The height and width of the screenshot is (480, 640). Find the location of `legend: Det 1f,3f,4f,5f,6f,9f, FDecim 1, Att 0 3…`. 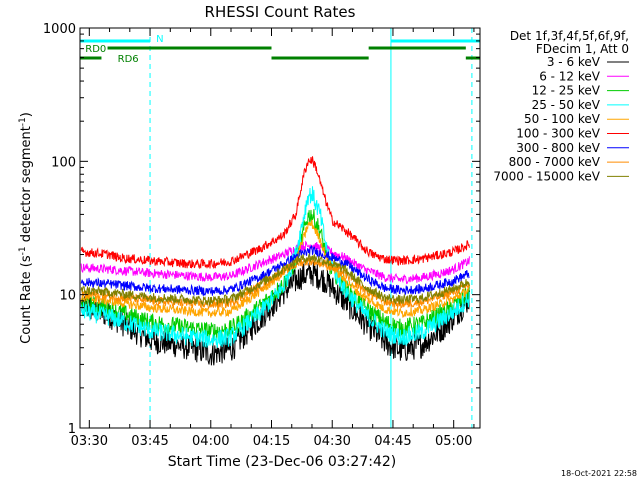

legend: Det 1f,3f,4f,5f,6f,9f, FDecim 1, Att 0 3… is located at coordinates (561, 106).